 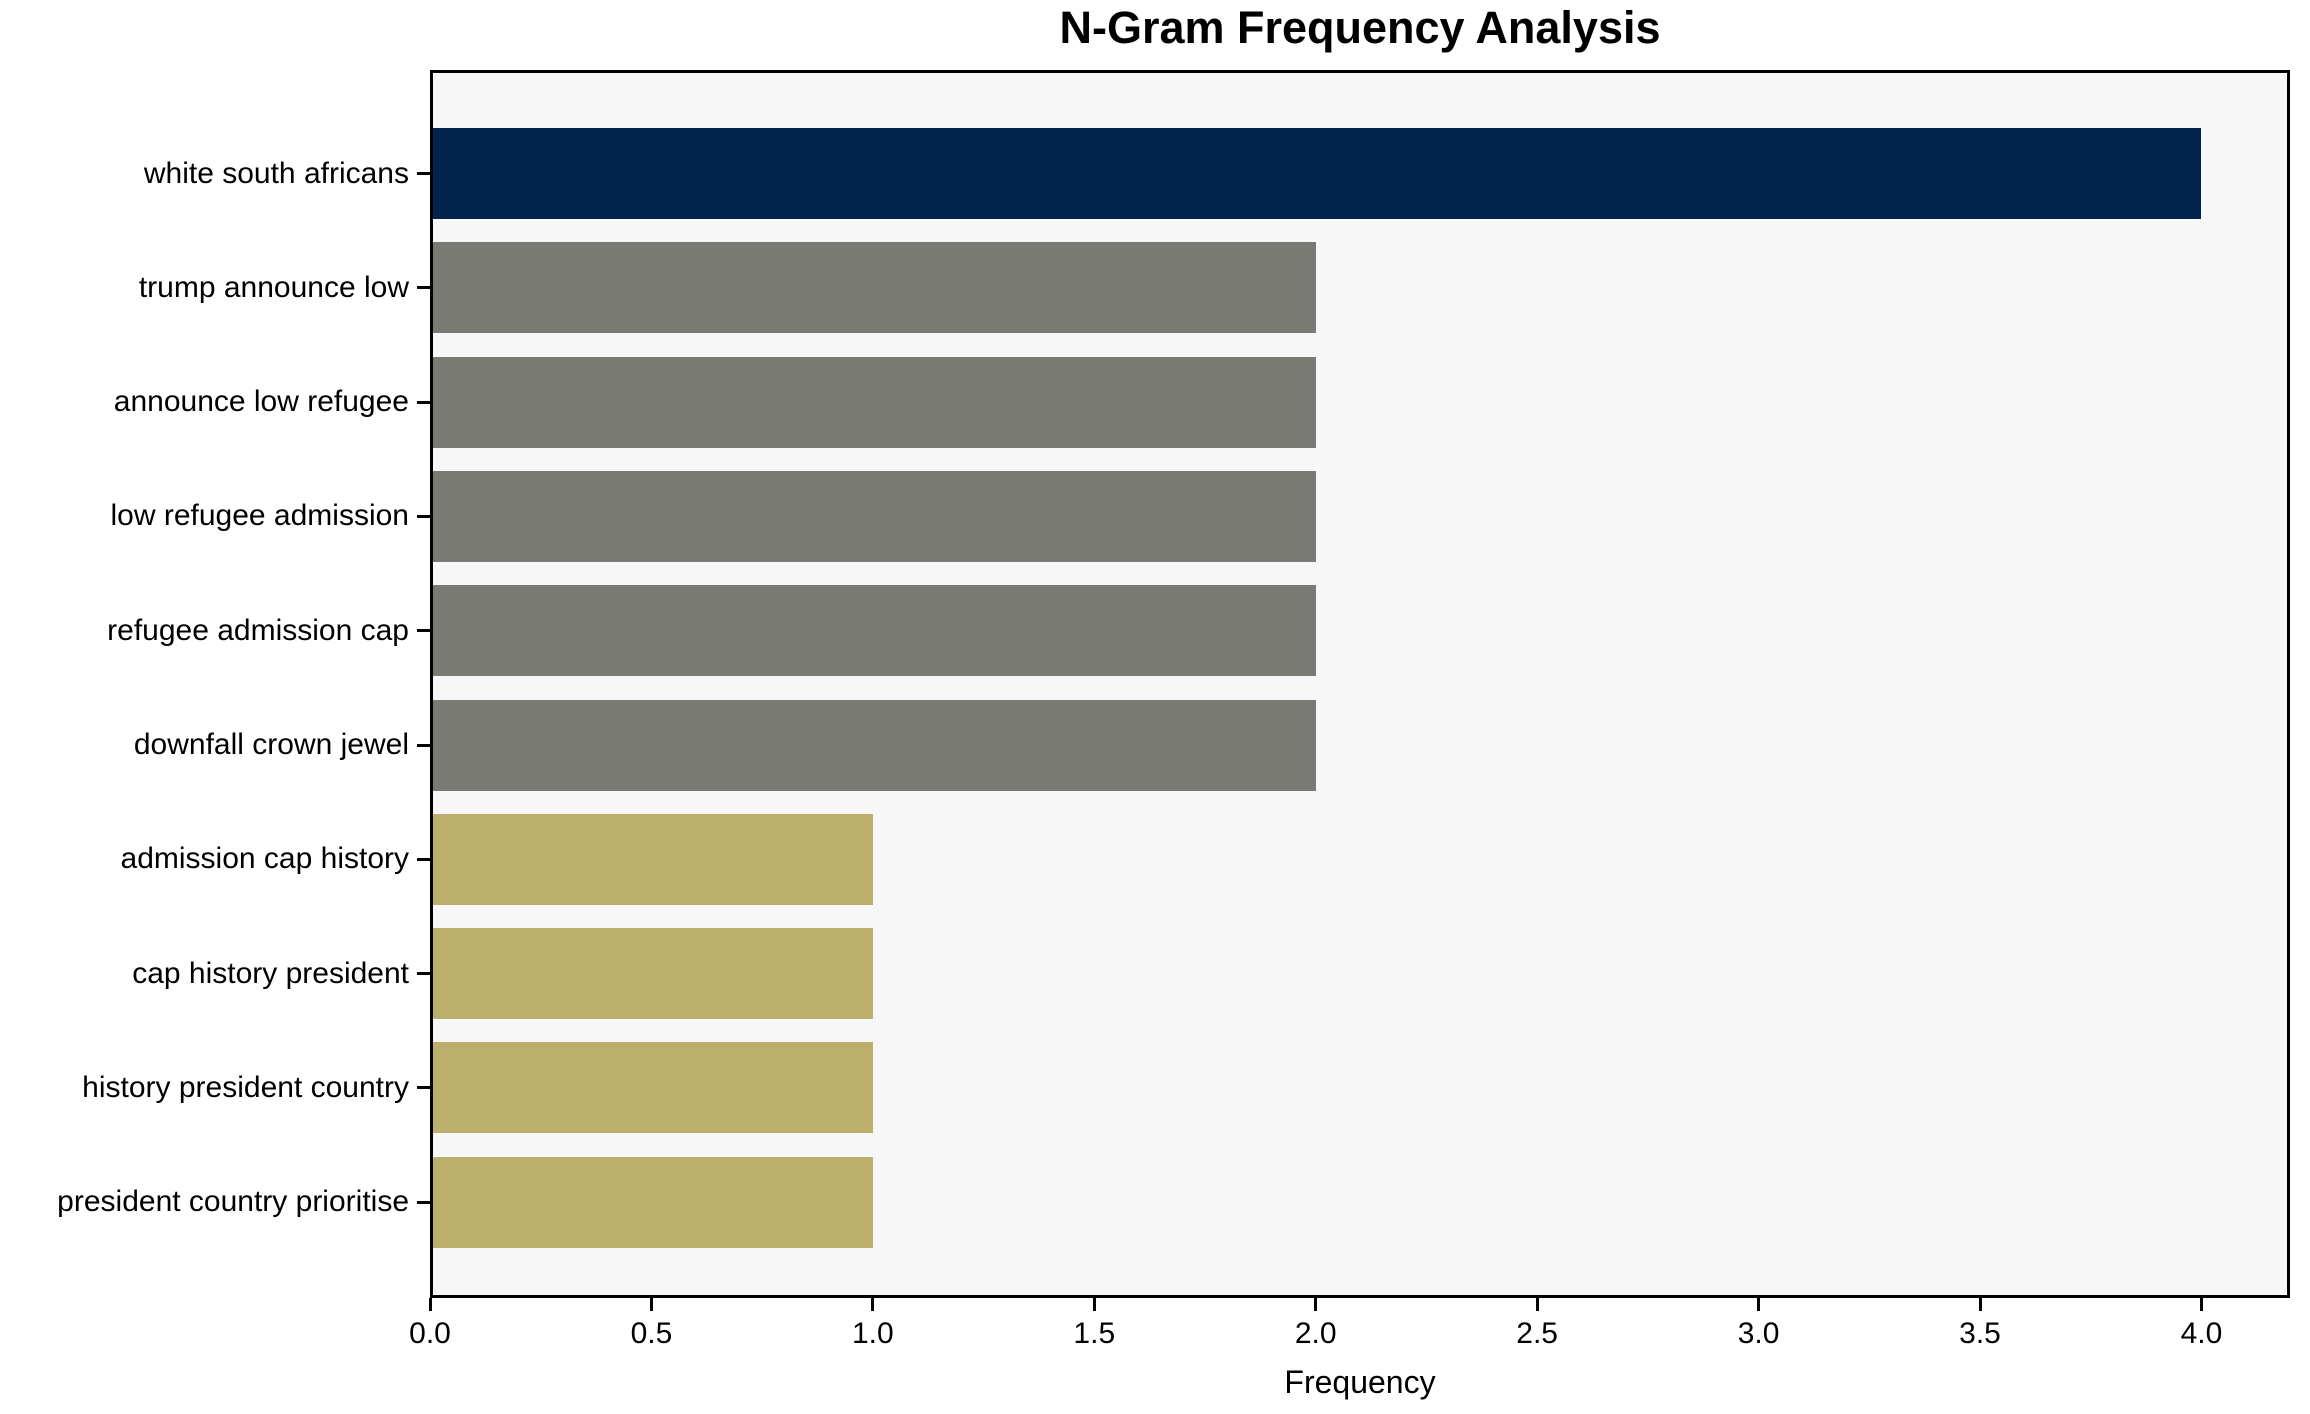 I want to click on category-label: downfall crown jewel, so click(x=271, y=744).